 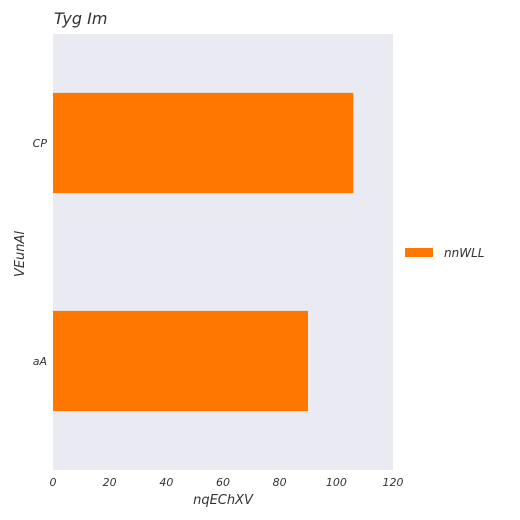 I want to click on y-axis-label: VEunAl, so click(x=20, y=254).